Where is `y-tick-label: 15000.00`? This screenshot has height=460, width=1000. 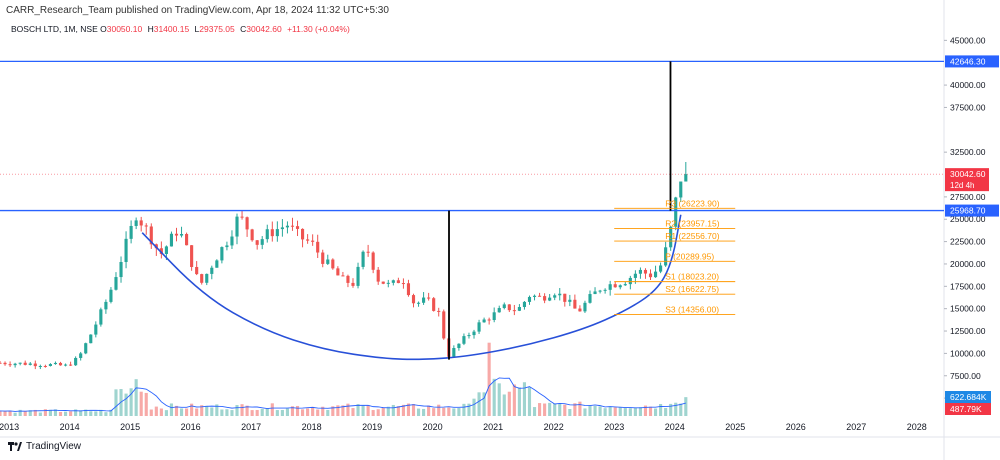
y-tick-label: 15000.00 is located at coordinates (968, 309).